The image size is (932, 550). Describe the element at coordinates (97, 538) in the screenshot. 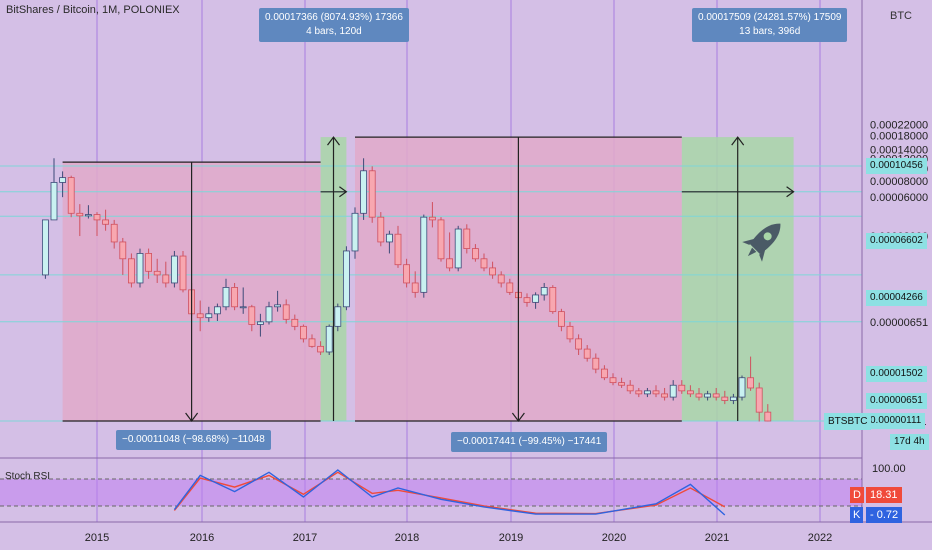

I see `x-tick-label-2015: 2015` at that location.